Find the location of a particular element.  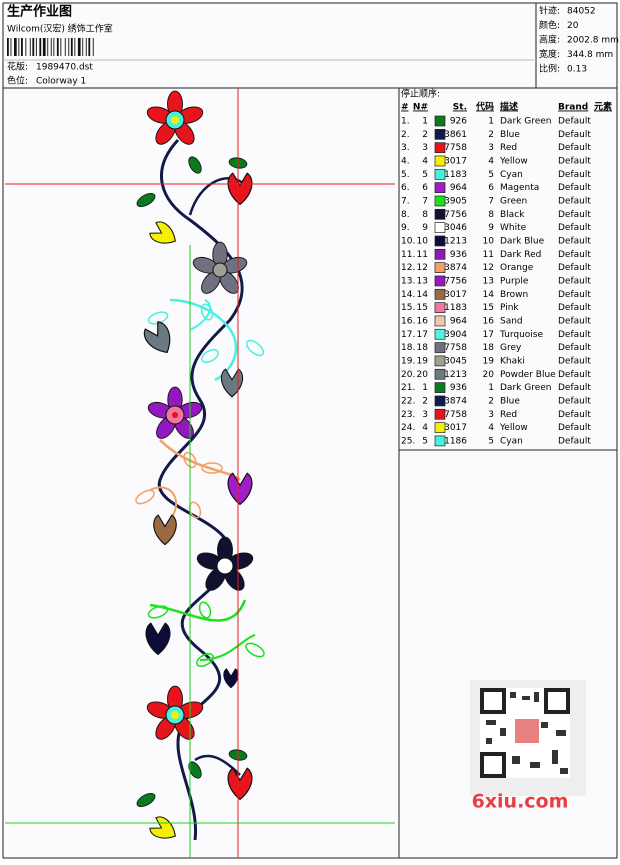

cell-index: 22. is located at coordinates (408, 401).